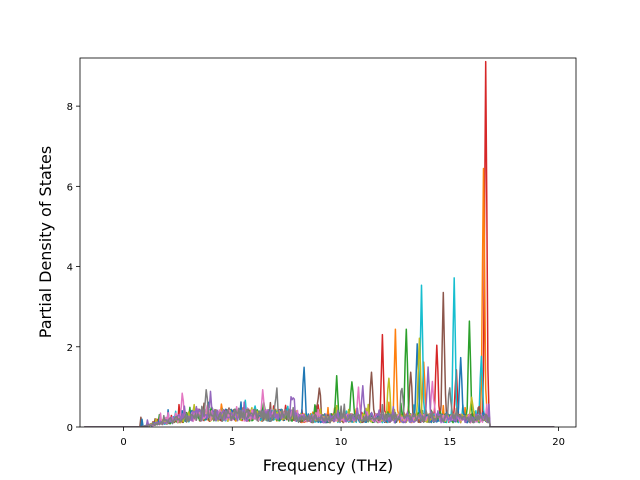 This screenshot has width=640, height=480. What do you see at coordinates (123, 442) in the screenshot?
I see `x-tick-label: 0` at bounding box center [123, 442].